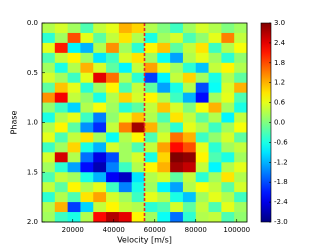 The height and width of the screenshot is (249, 332). What do you see at coordinates (280, 43) in the screenshot?
I see `colorbar-tick-label: 2.4` at bounding box center [280, 43].